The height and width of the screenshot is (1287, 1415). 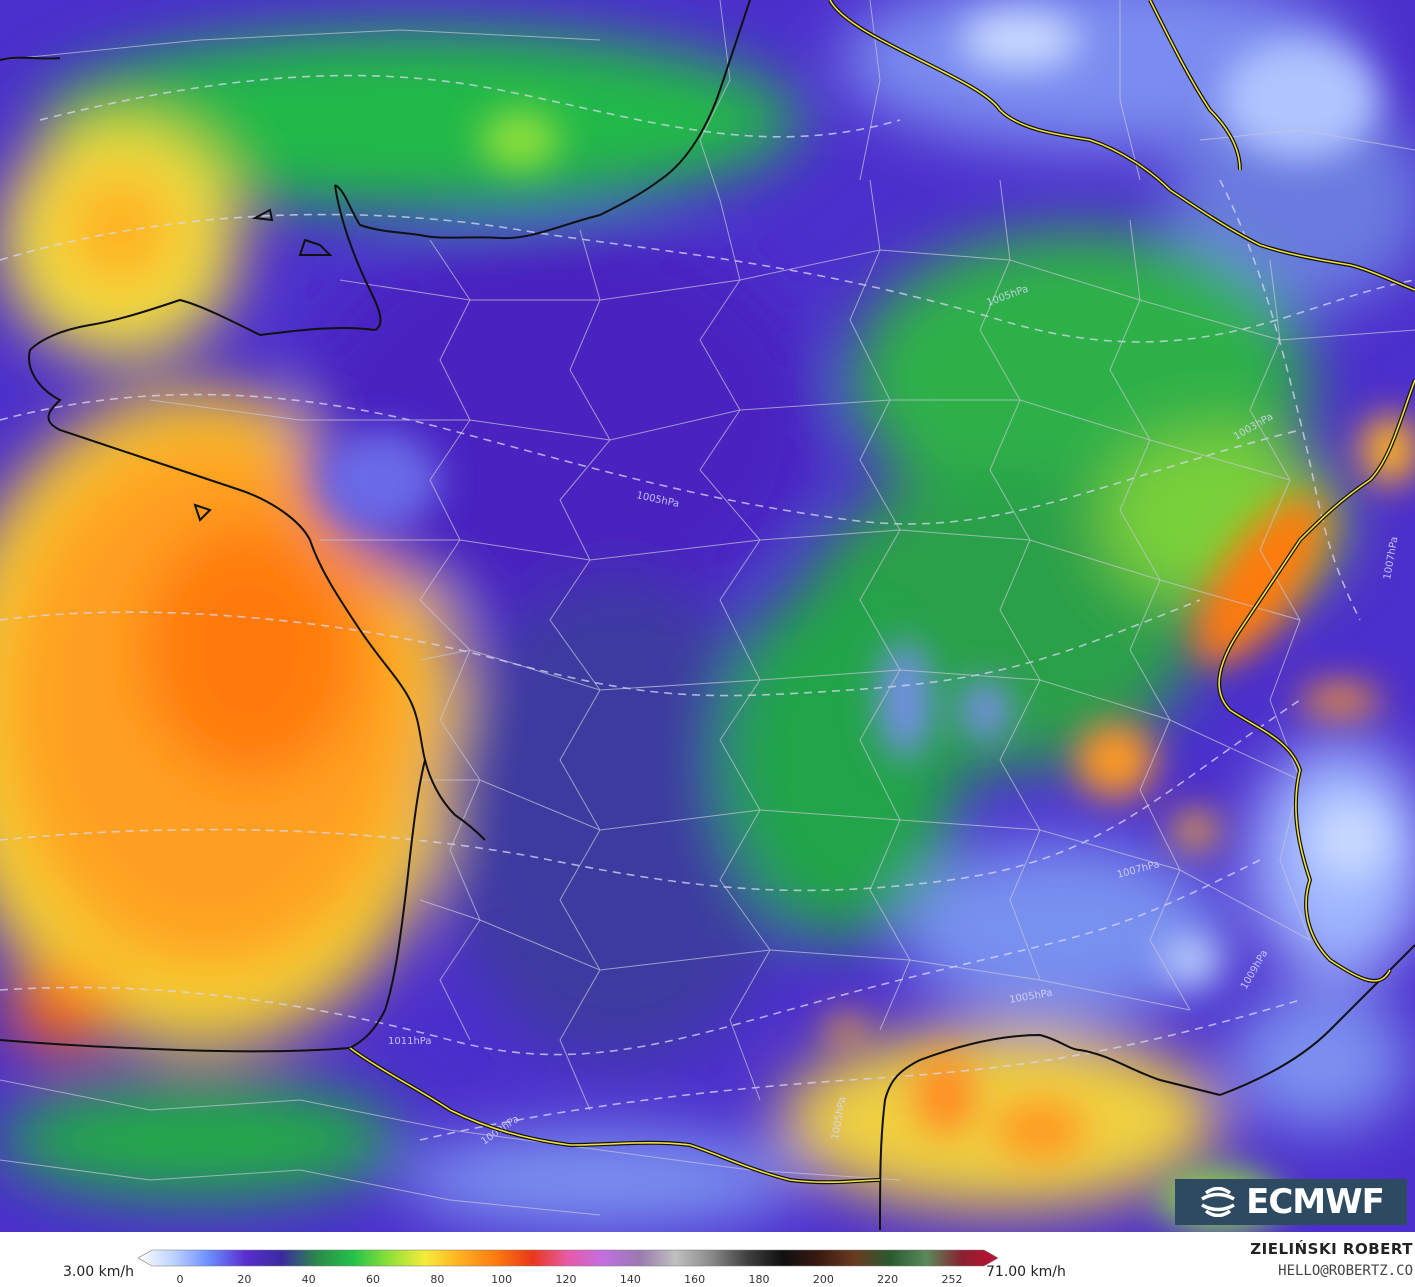 I want to click on ecmwf-logo-icon, so click(x=1218, y=1202).